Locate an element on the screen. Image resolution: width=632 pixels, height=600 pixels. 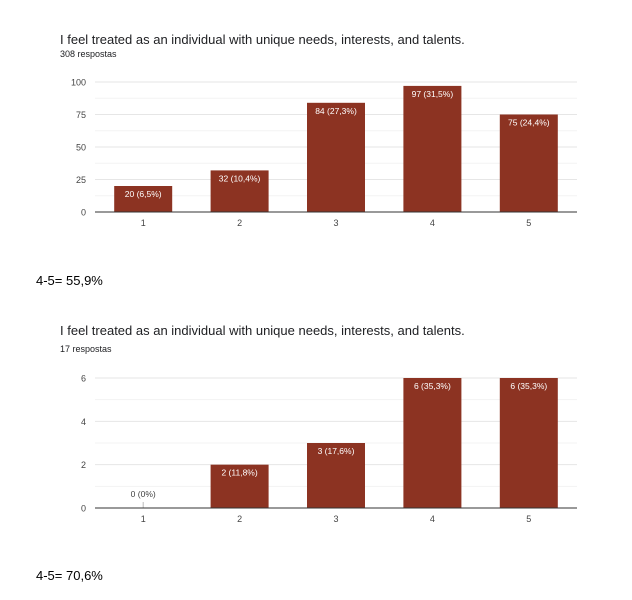
note-2: 4-5= 70,6% is located at coordinates (69, 575).